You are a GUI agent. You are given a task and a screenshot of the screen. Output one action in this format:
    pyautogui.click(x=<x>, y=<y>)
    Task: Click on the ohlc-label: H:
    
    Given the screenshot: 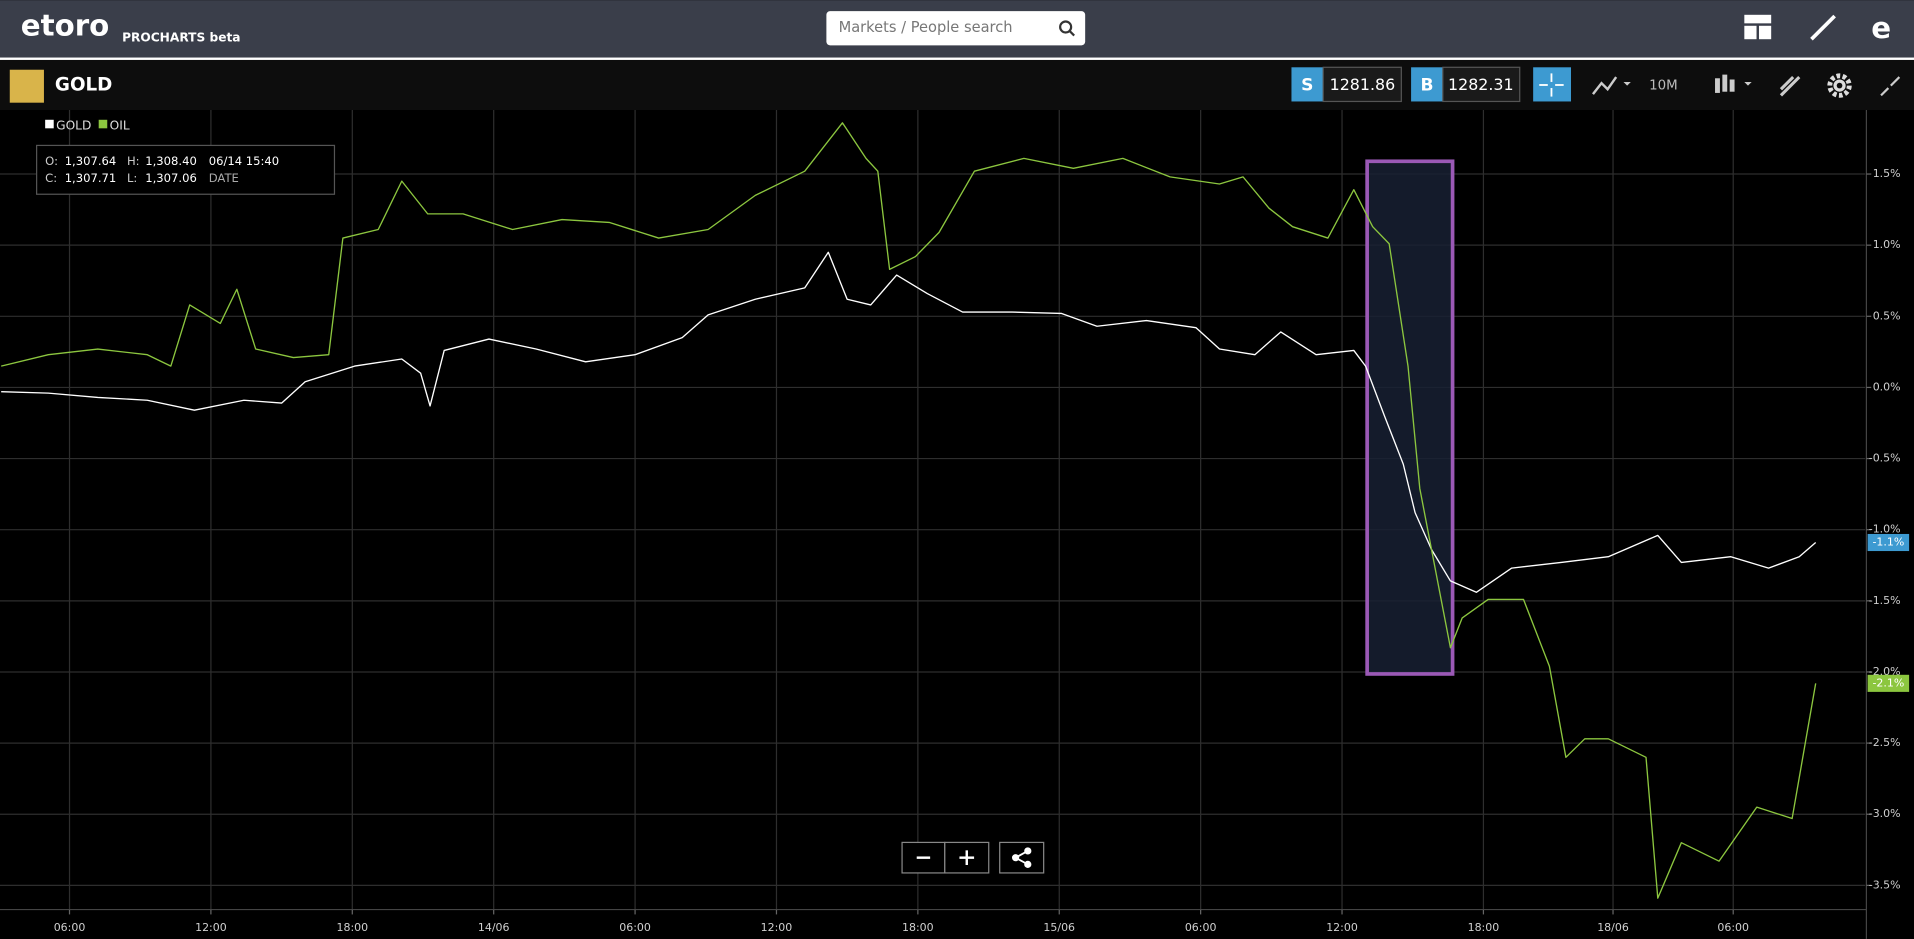 What is the action you would take?
    pyautogui.click(x=133, y=161)
    